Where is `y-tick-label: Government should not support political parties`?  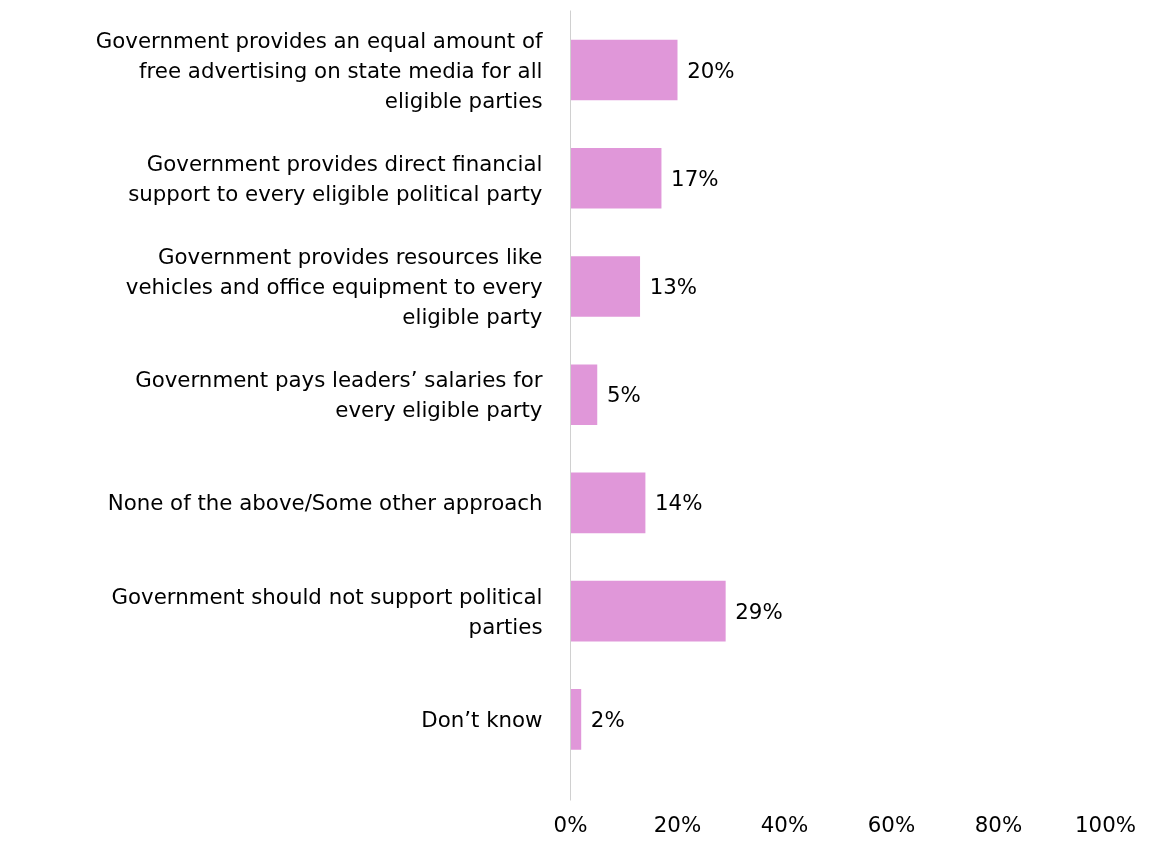 y-tick-label: Government should not support political parties is located at coordinates (327, 611).